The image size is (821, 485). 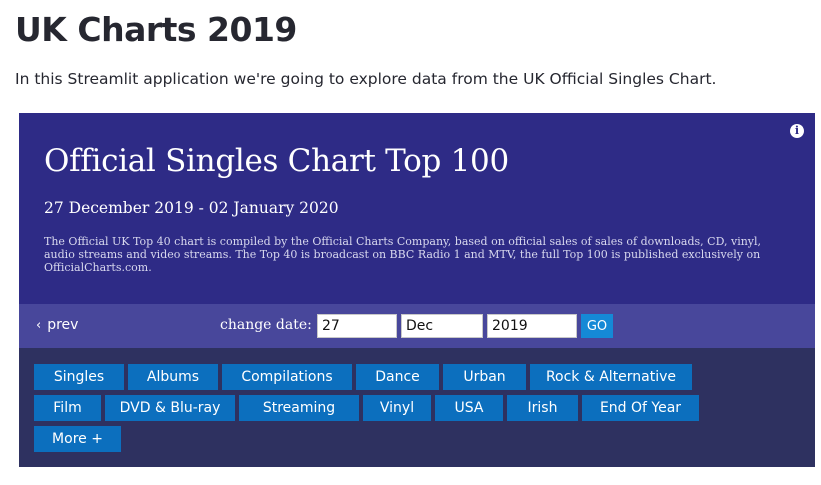 I want to click on date-bar: ‹ prev change date: GO, so click(x=417, y=326).